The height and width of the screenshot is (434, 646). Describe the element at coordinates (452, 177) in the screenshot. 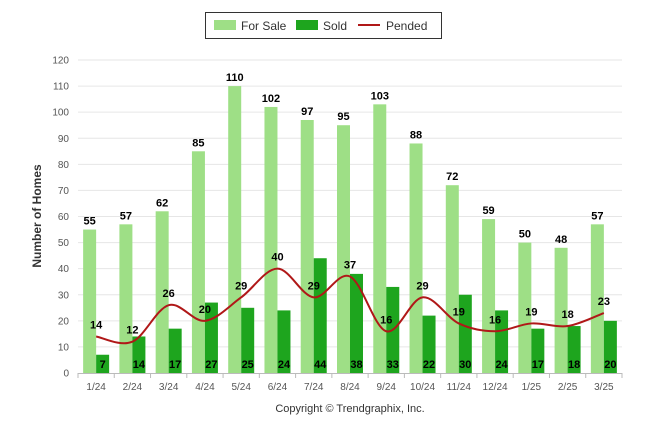

I see `data-label-for-sale: 72` at that location.